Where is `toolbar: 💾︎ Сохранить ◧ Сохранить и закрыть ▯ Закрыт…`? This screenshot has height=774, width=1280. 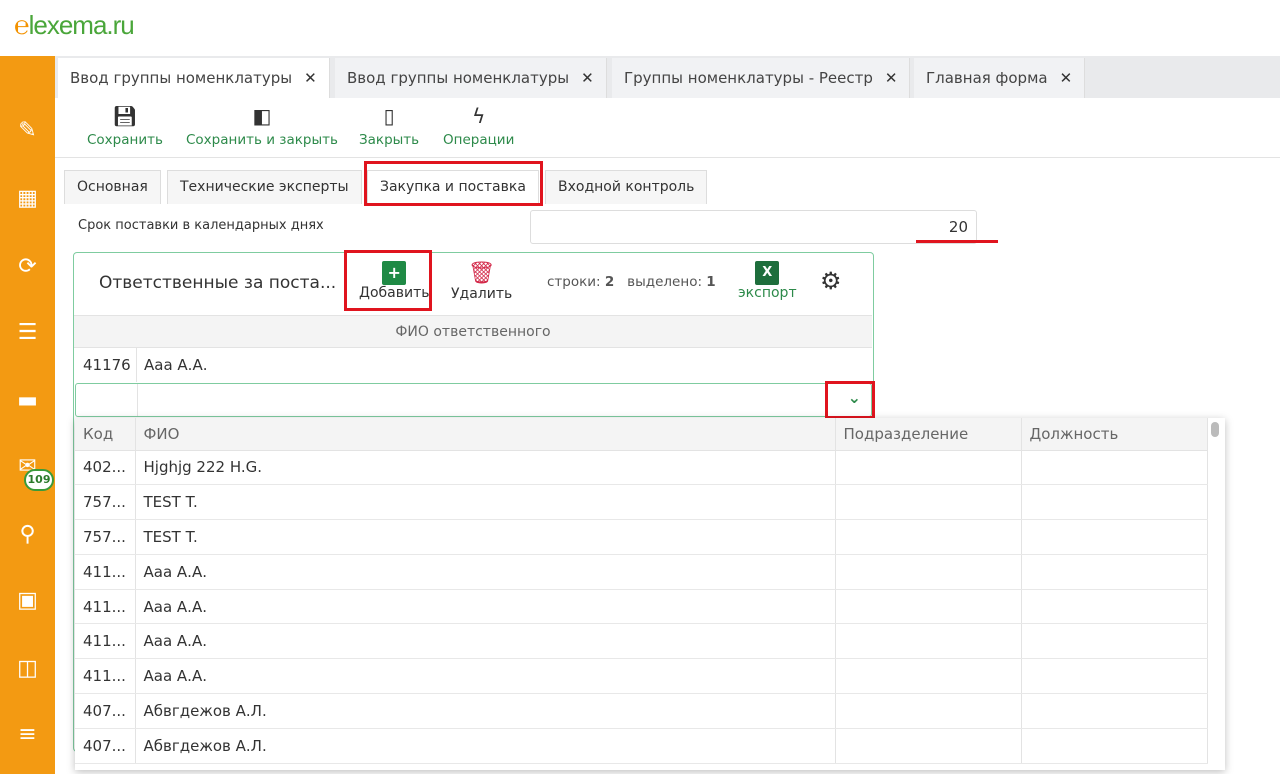
toolbar: 💾︎ Сохранить ◧ Сохранить и закрыть ▯ Закрыт… is located at coordinates (667, 128).